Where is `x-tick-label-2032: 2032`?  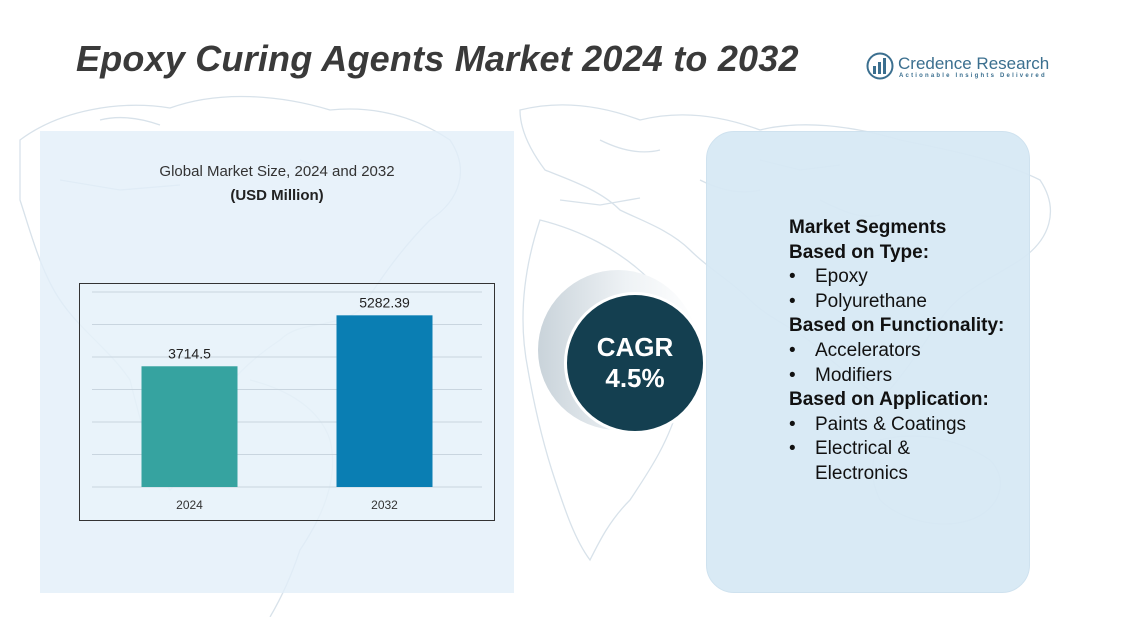
x-tick-label-2032: 2032 is located at coordinates (384, 505).